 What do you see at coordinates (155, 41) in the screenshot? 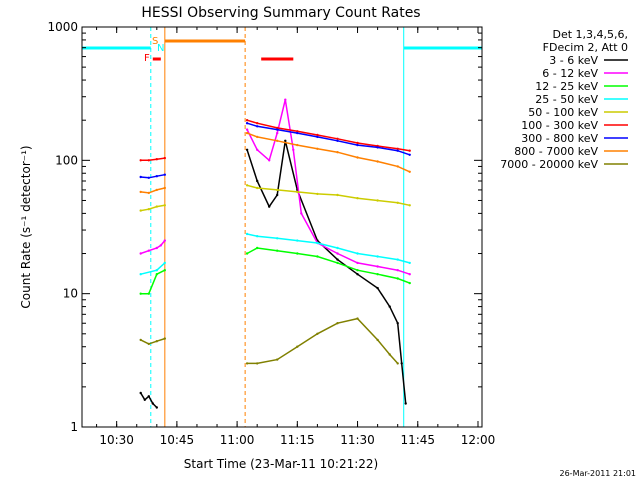
I see `flag-label-s: S` at bounding box center [155, 41].